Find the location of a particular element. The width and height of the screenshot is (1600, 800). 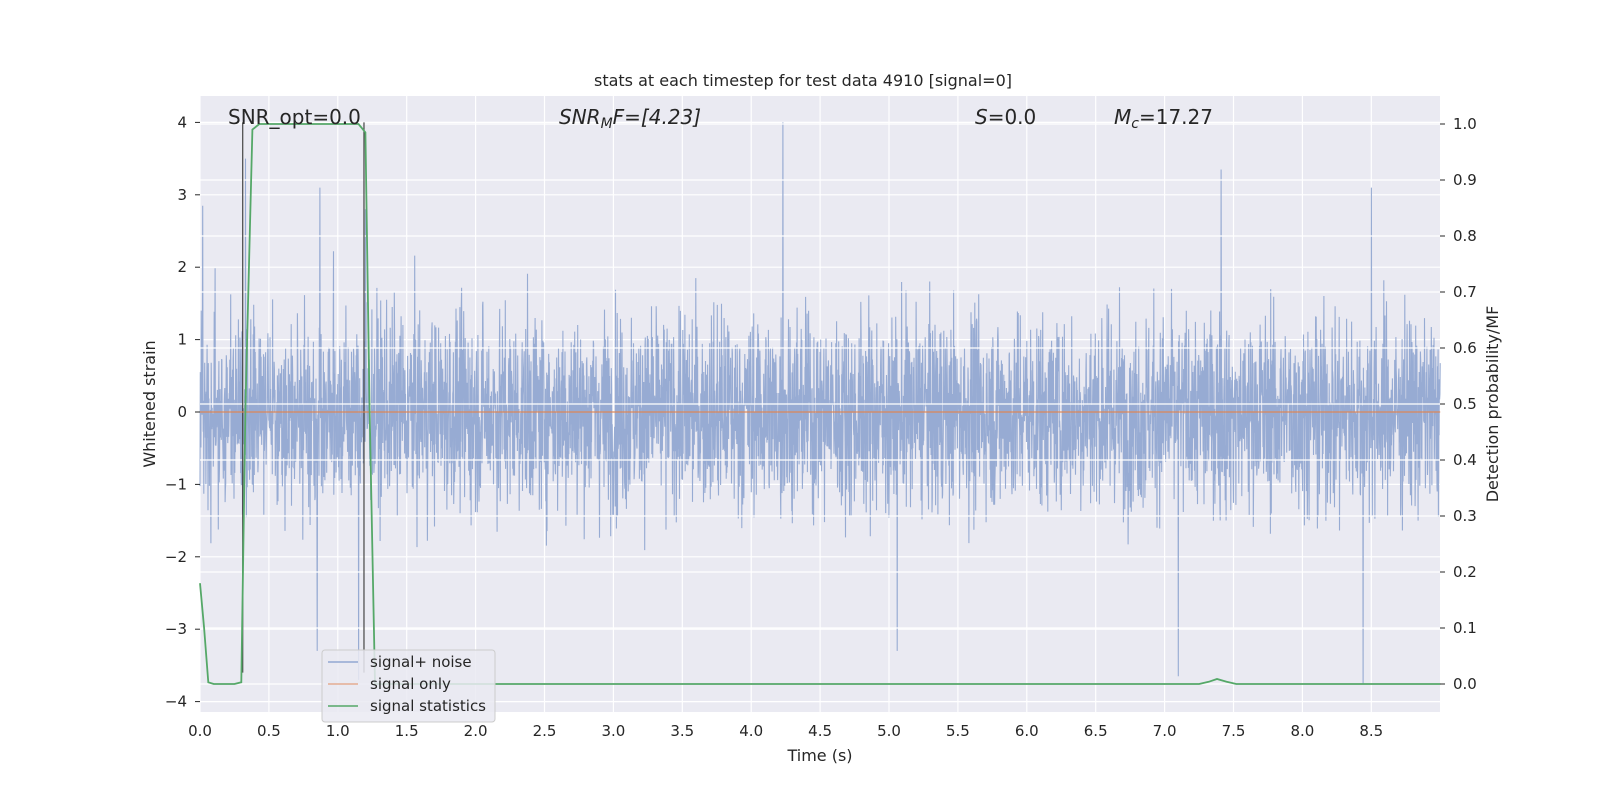

x-tick-label-13: 6.5 is located at coordinates (1096, 731).